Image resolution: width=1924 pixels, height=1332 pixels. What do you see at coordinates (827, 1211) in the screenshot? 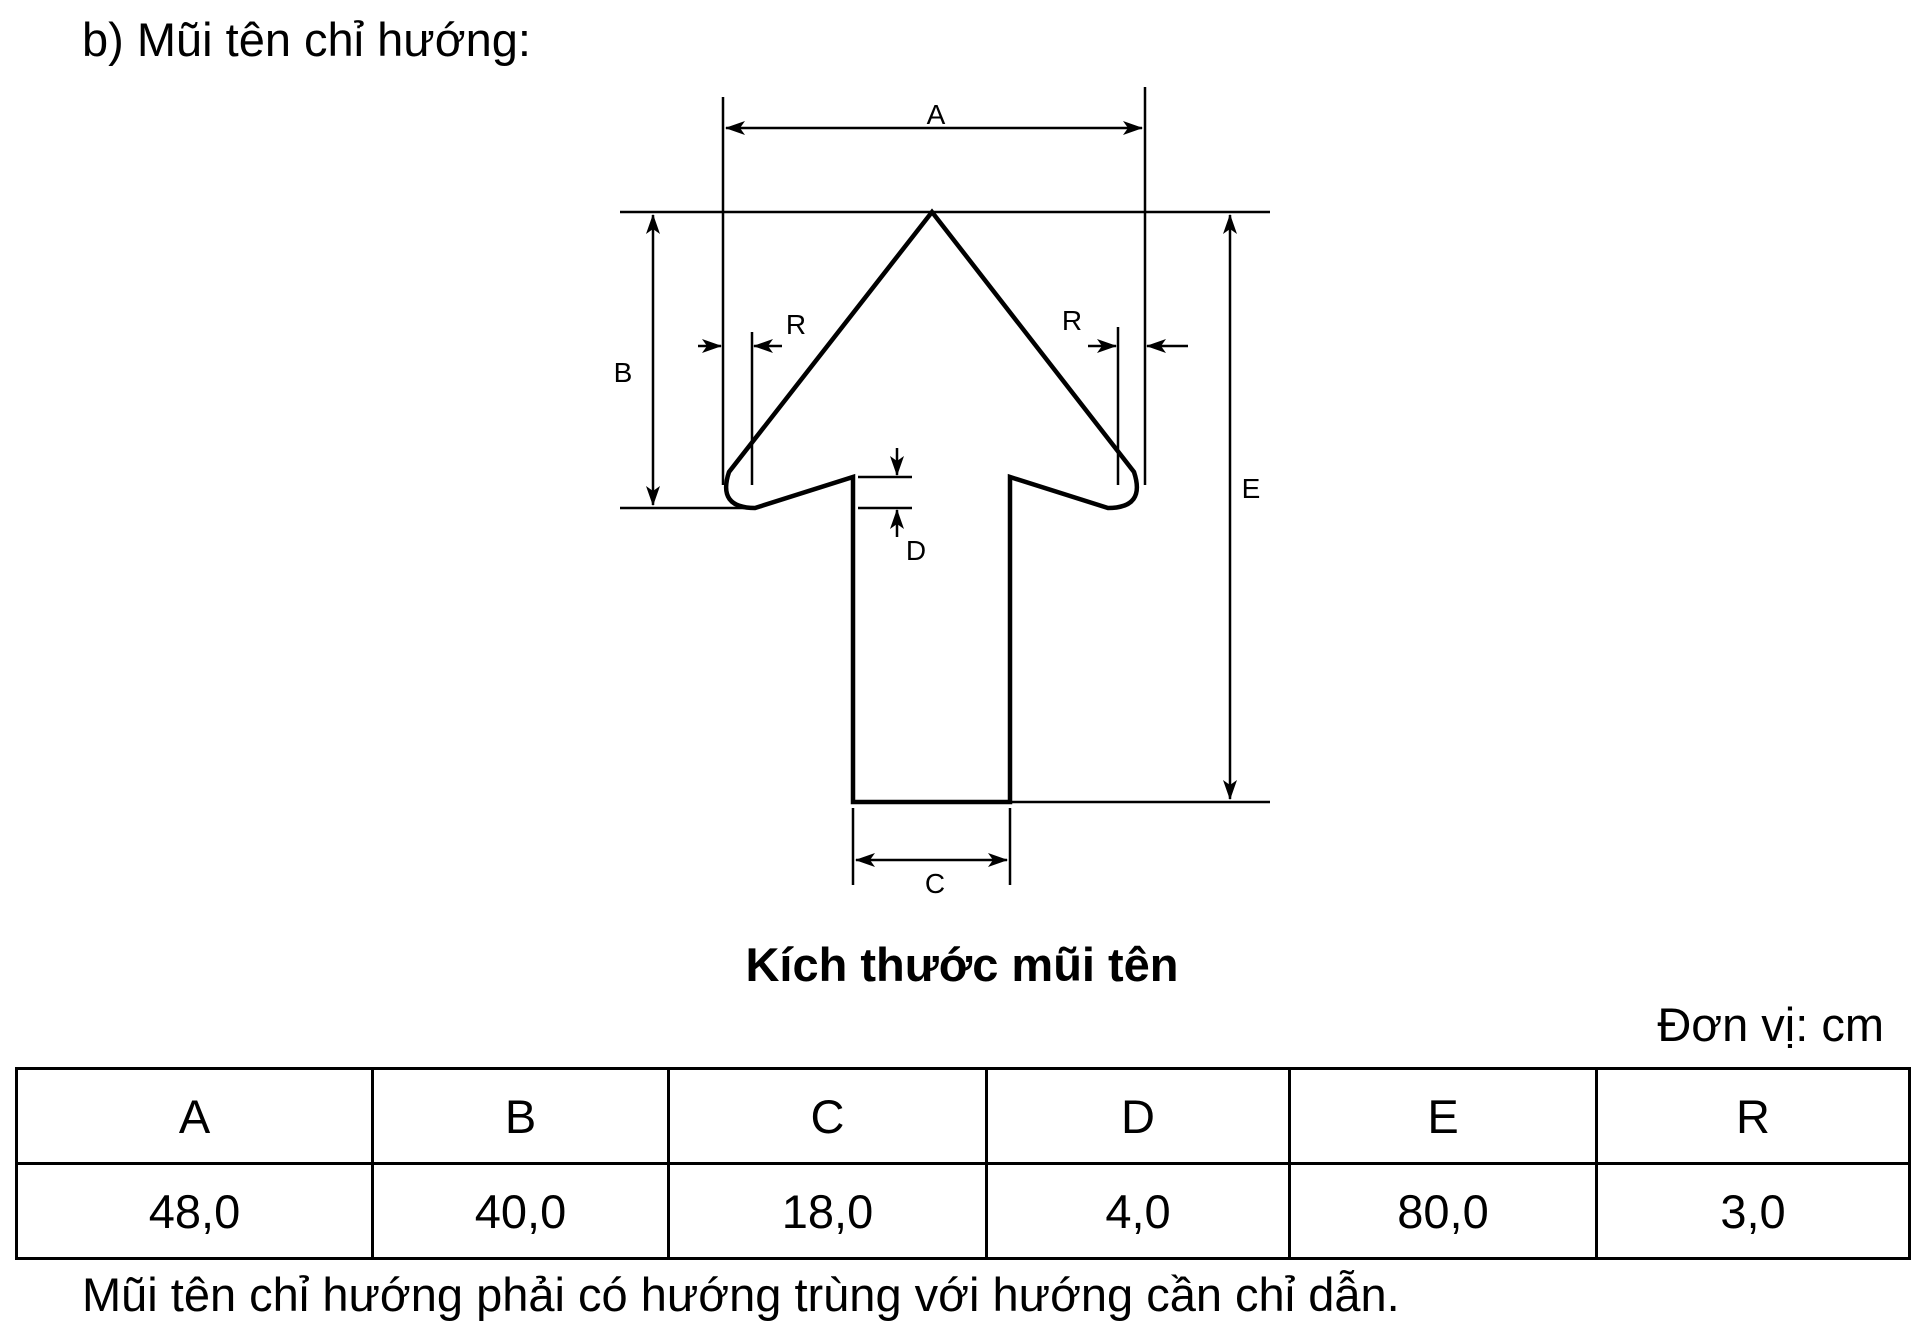
I see `value-cell-c: 18,0` at bounding box center [827, 1211].